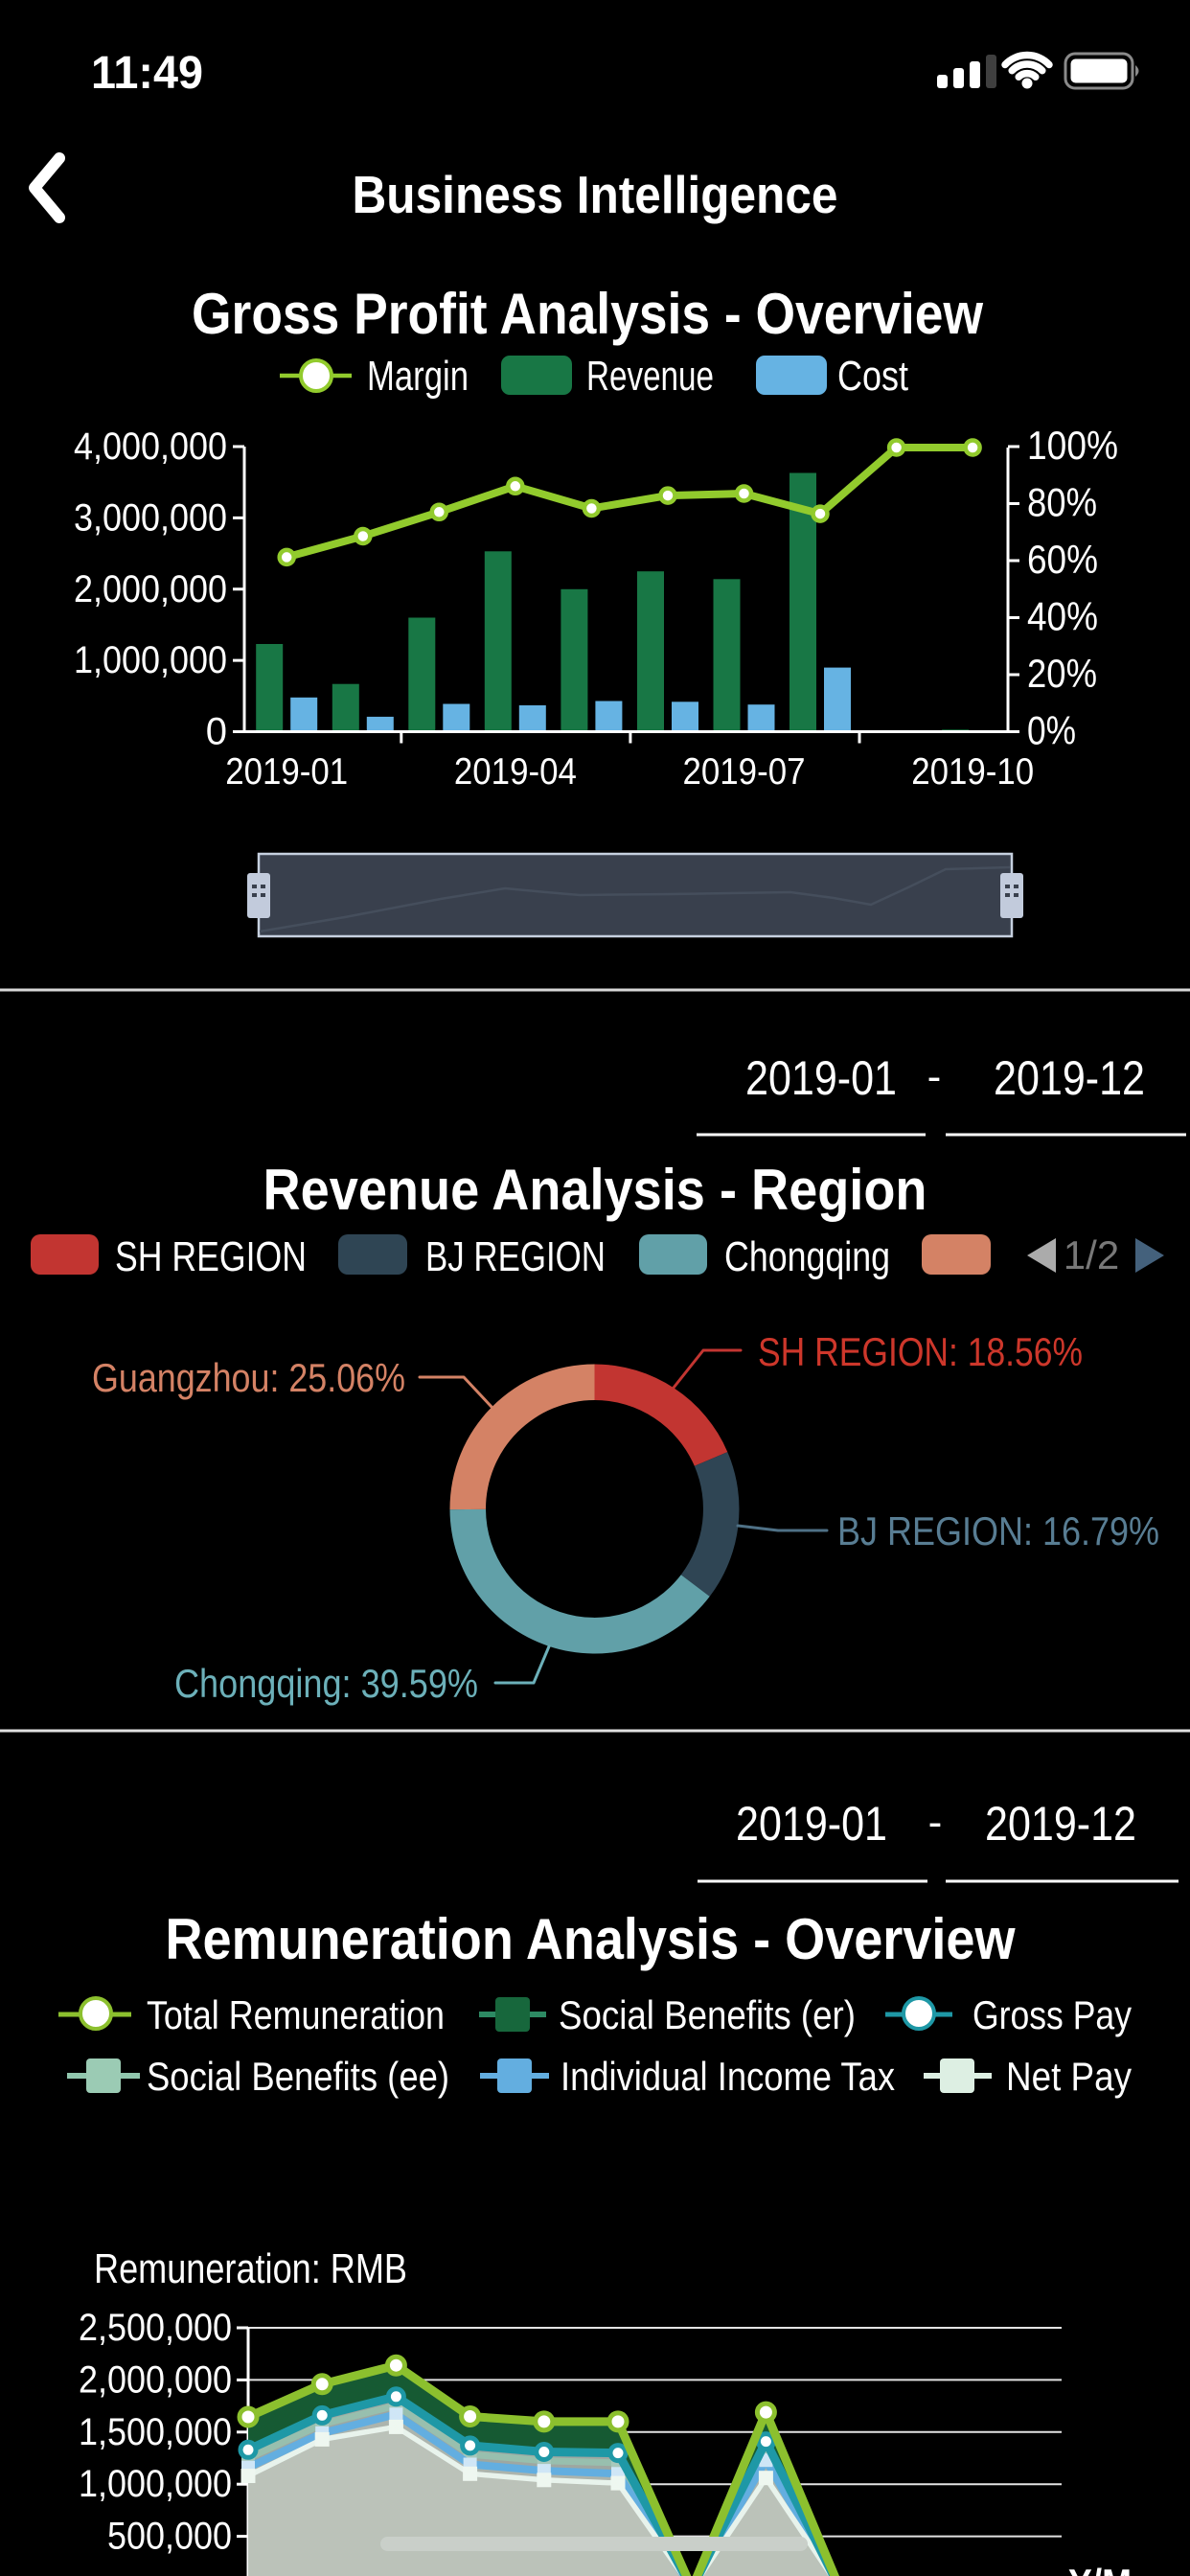 The height and width of the screenshot is (2576, 1190). Describe the element at coordinates (170, 2537) in the screenshot. I see `svg-text: 500,000` at that location.